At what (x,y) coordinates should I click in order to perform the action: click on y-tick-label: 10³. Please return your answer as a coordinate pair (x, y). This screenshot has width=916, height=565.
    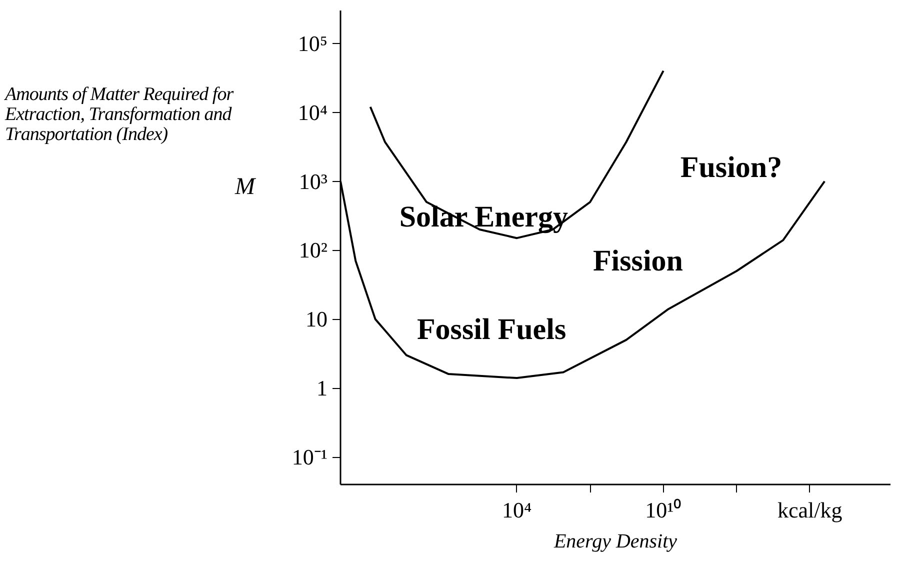
    Looking at the image, I should click on (313, 181).